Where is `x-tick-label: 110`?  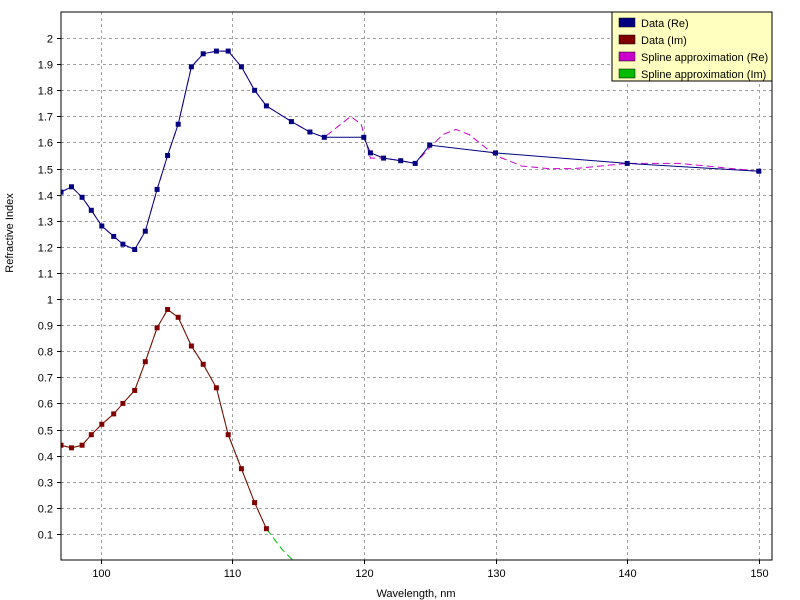
x-tick-label: 110 is located at coordinates (233, 574).